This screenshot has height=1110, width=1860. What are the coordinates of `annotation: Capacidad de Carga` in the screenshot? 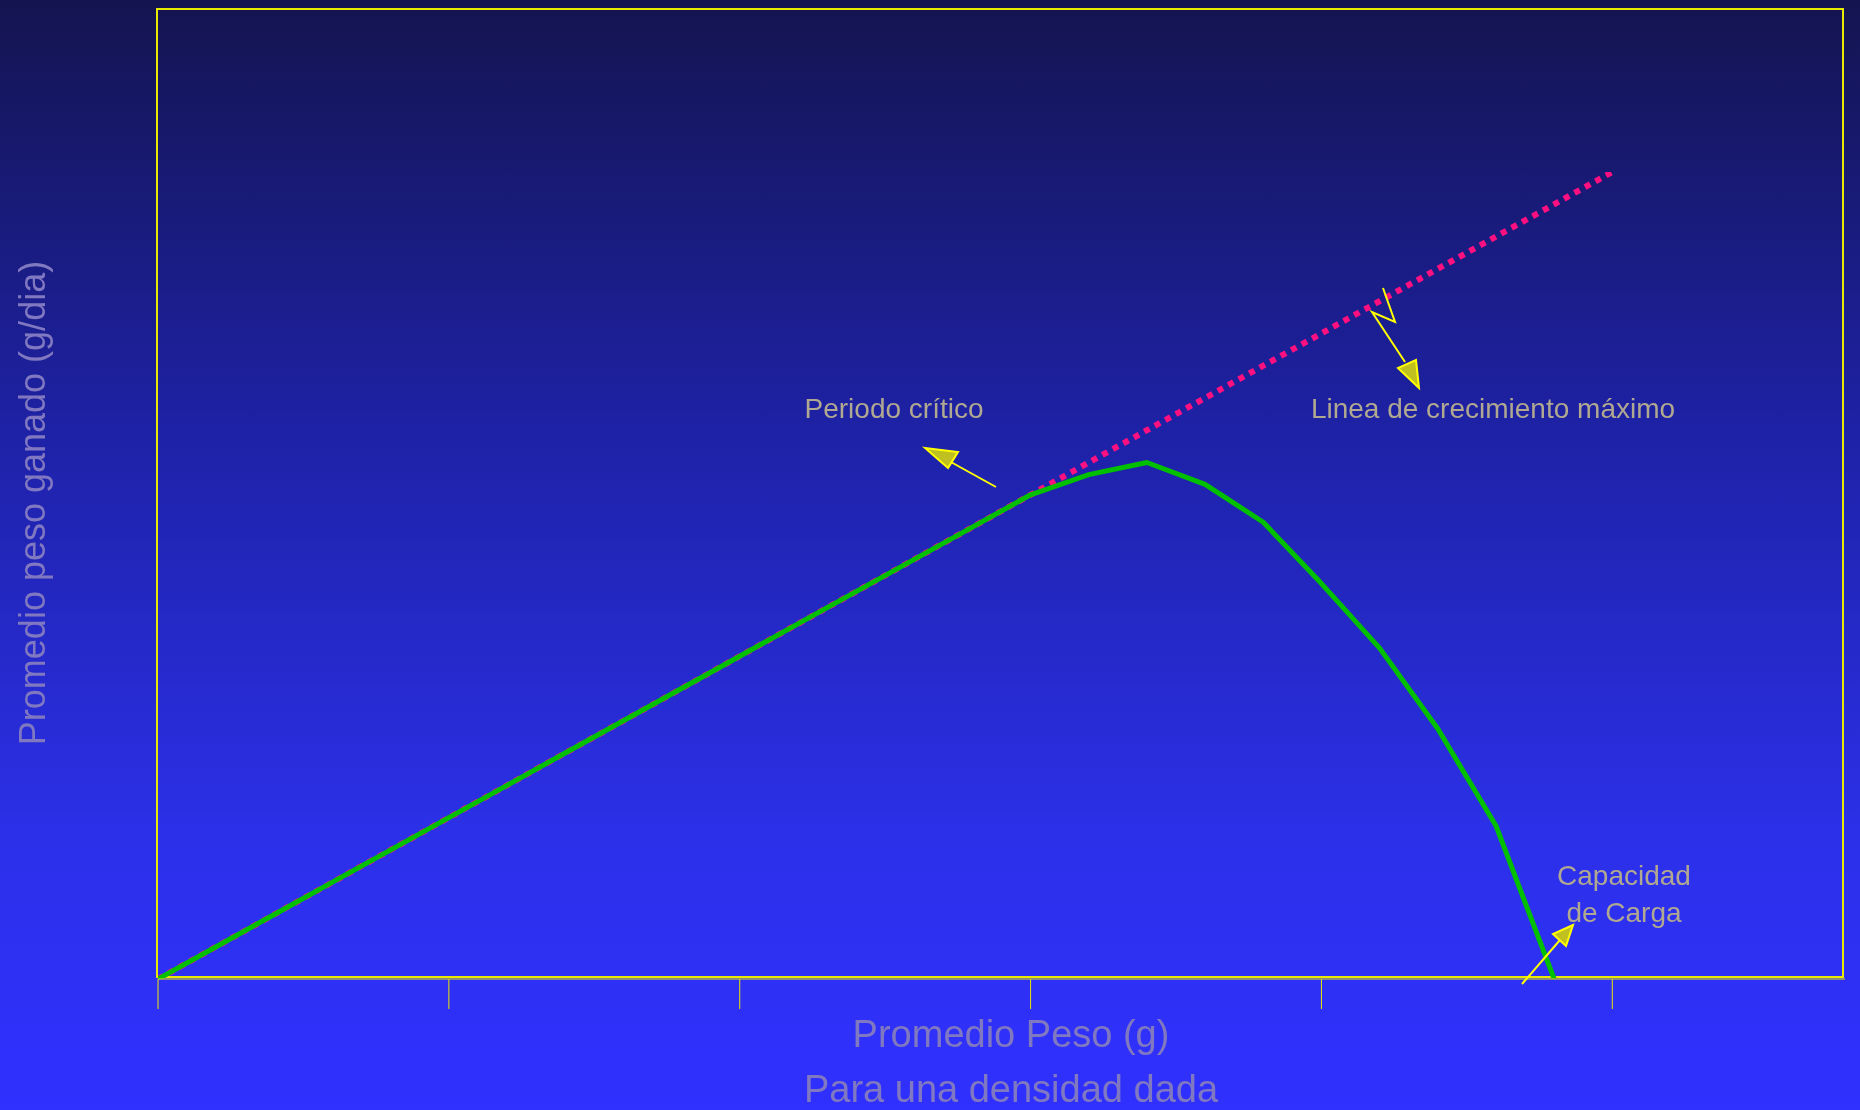 It's located at (1624, 894).